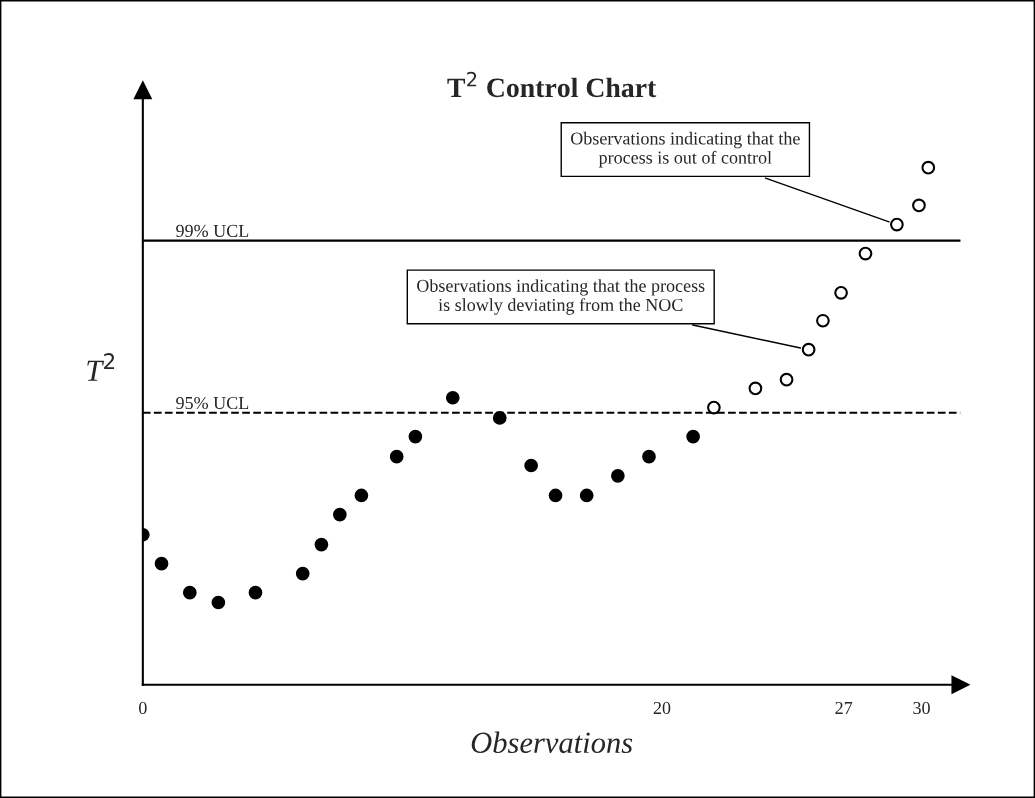 Image resolution: width=1035 pixels, height=798 pixels. What do you see at coordinates (685, 149) in the screenshot?
I see `annotation: Observations indicating that the process is out of control` at bounding box center [685, 149].